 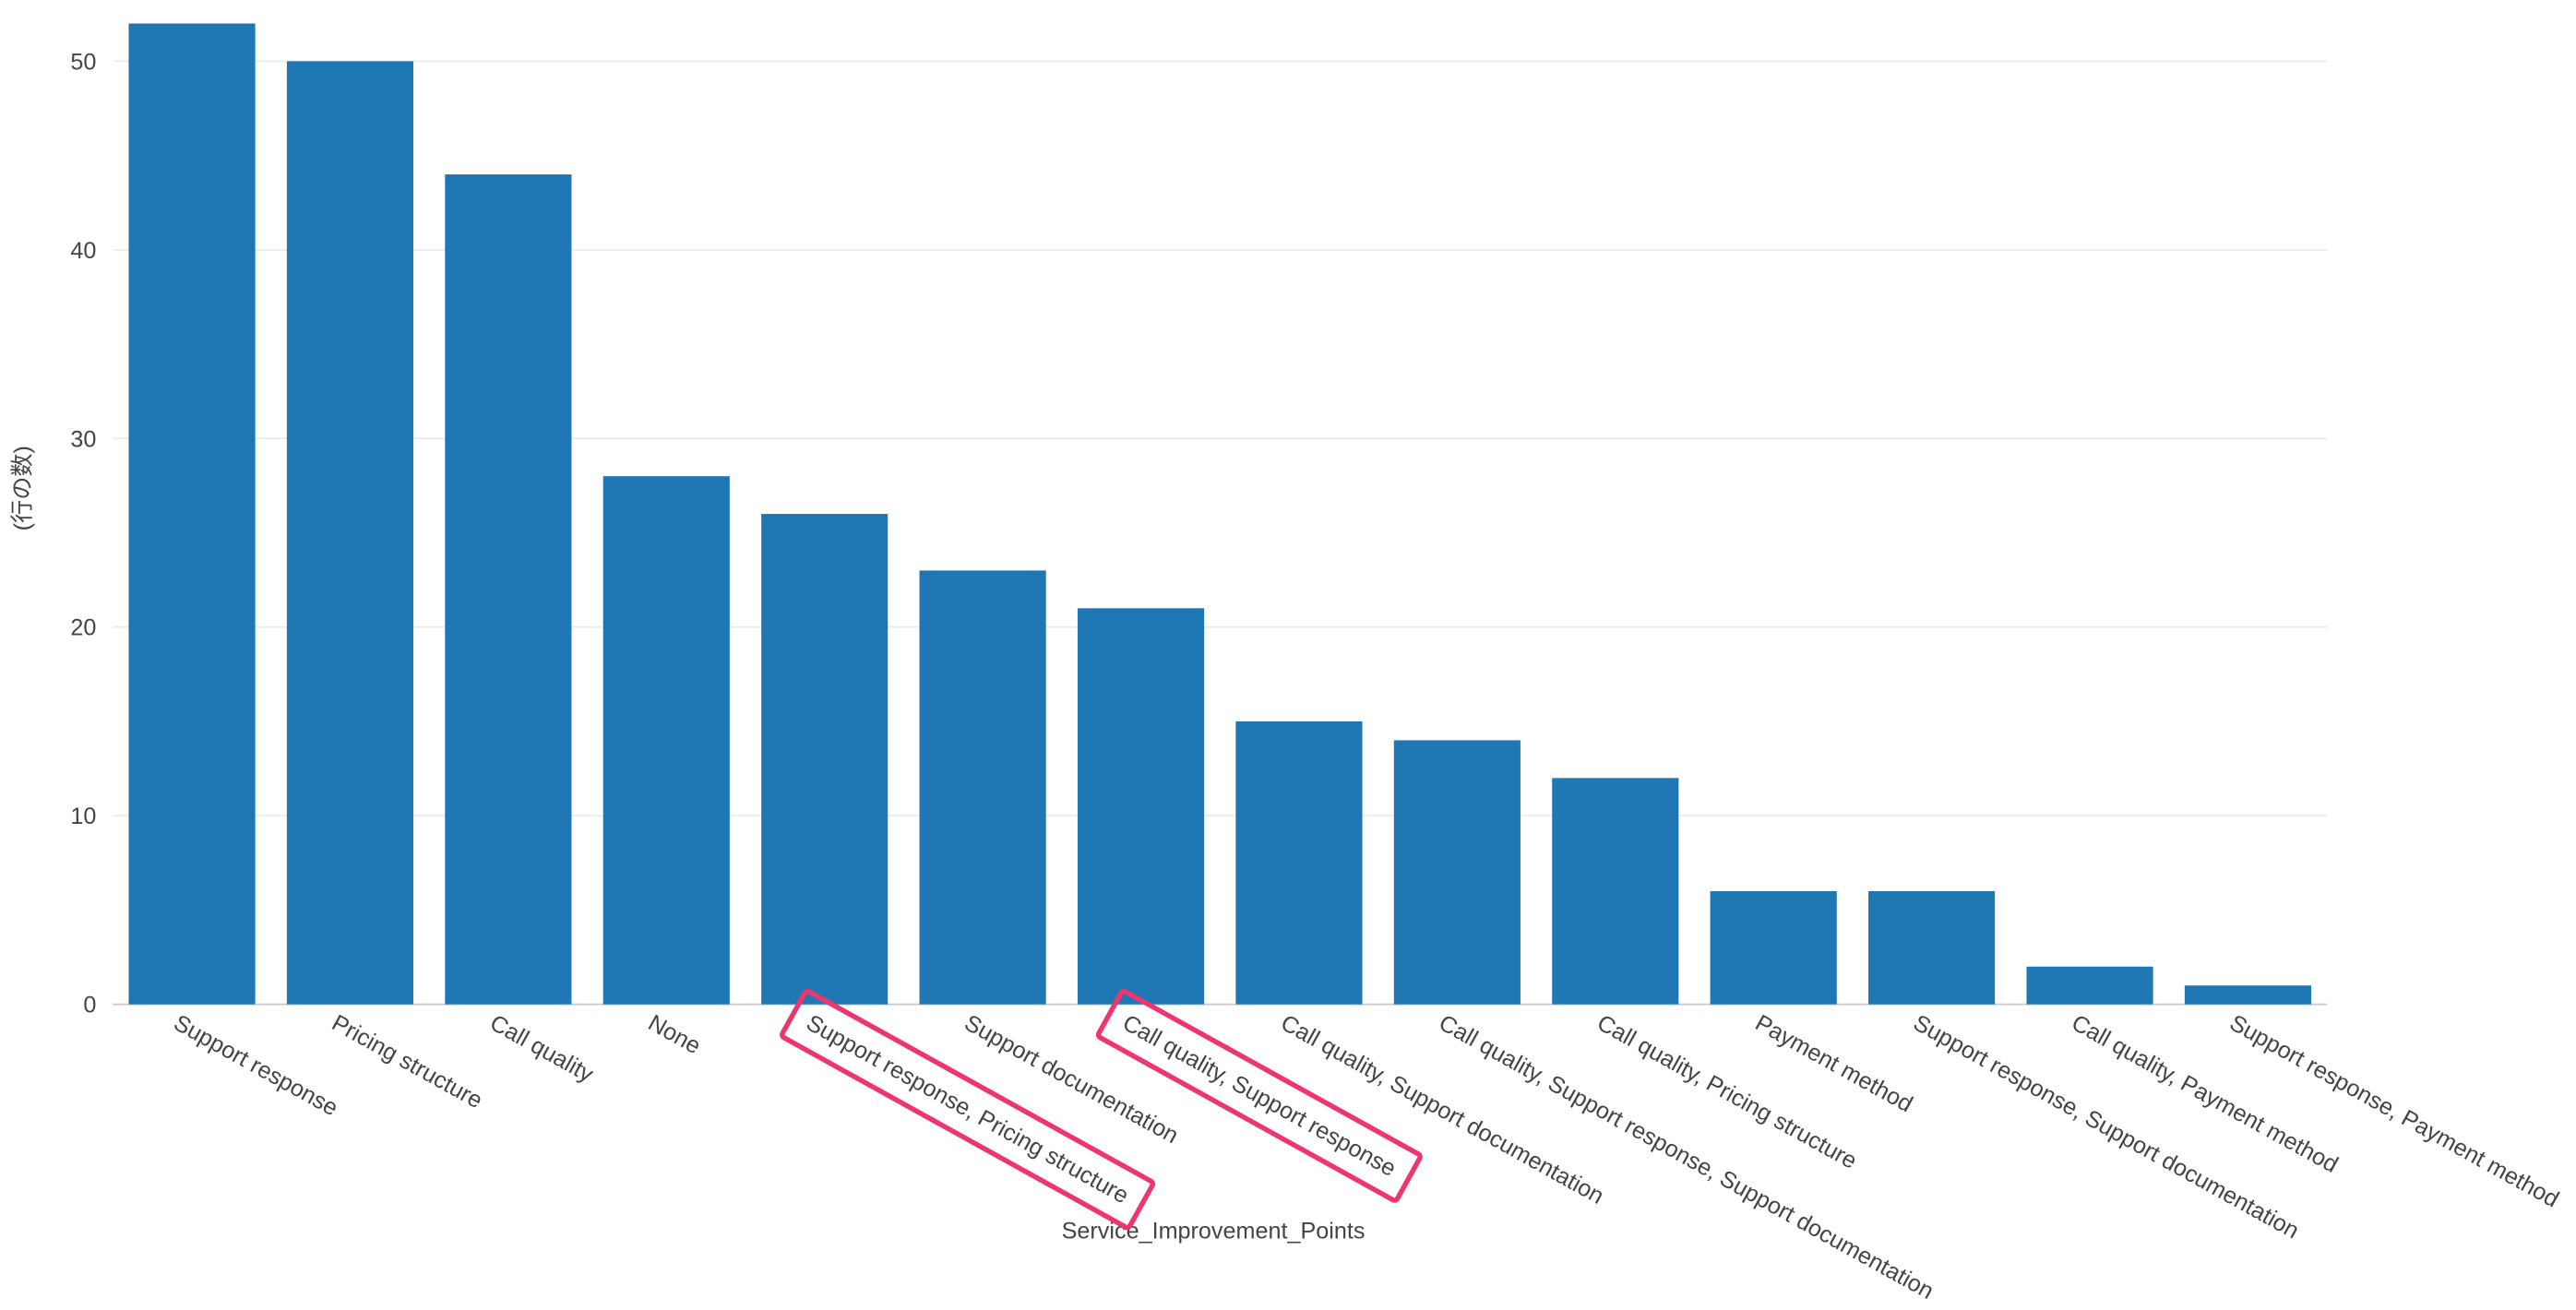 I want to click on x-tick-label: Call quality, Payment method, so click(x=2205, y=1094).